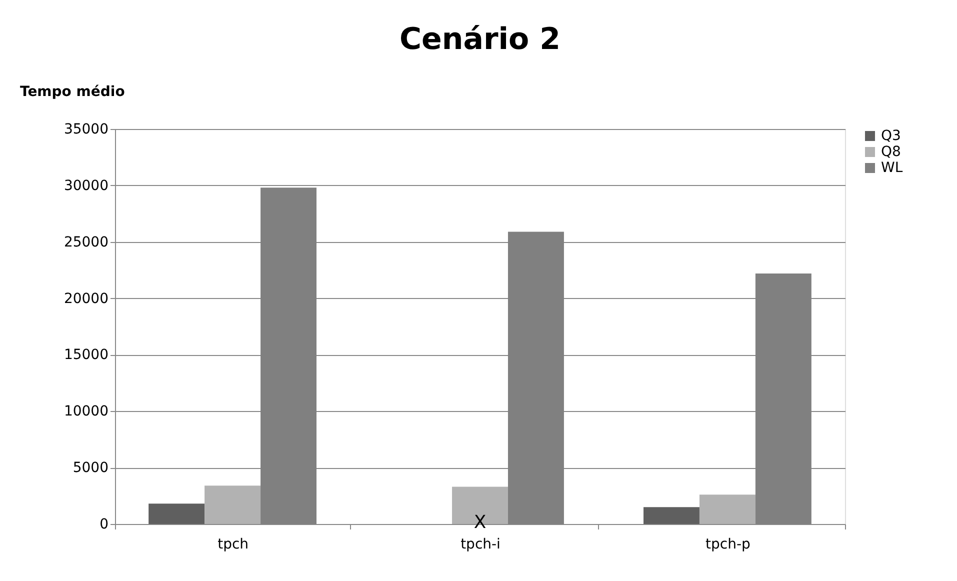 The height and width of the screenshot is (581, 957). Describe the element at coordinates (90, 468) in the screenshot. I see `y-tick-label: 5000` at that location.